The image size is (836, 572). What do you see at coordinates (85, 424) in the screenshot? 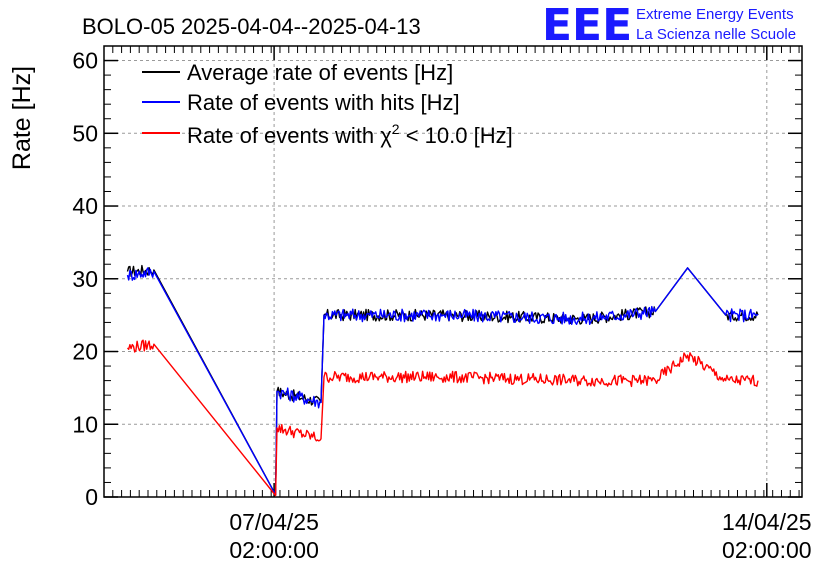
I see `y-tick-label: 10` at bounding box center [85, 424].